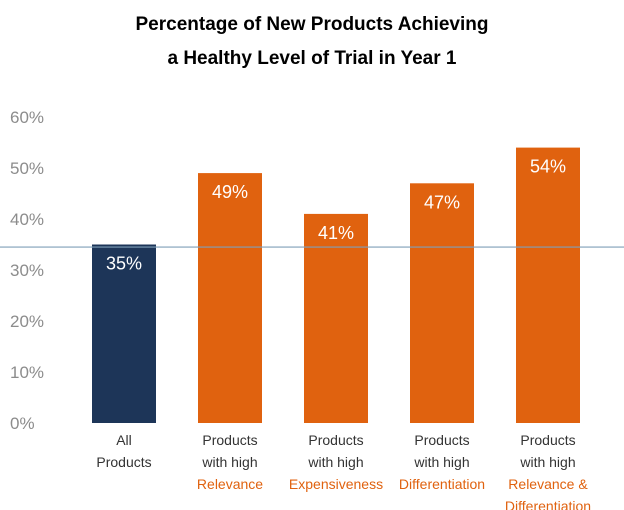 Image resolution: width=624 pixels, height=510 pixels. I want to click on y-axis-tick-labels: 0% 10% 20% 30% 40% 50% 60%, so click(27, 270).